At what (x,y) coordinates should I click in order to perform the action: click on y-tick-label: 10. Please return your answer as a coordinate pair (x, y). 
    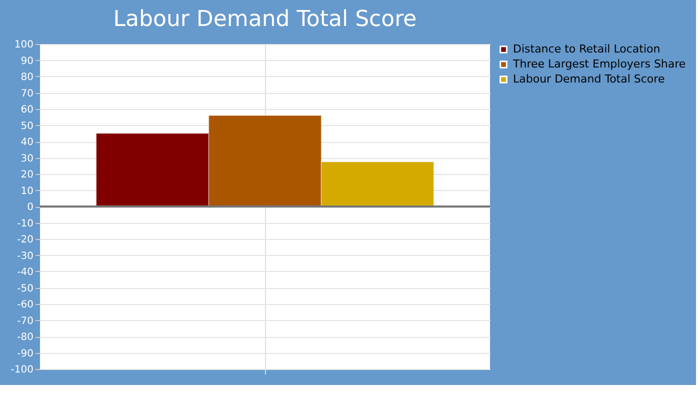
    Looking at the image, I should click on (27, 191).